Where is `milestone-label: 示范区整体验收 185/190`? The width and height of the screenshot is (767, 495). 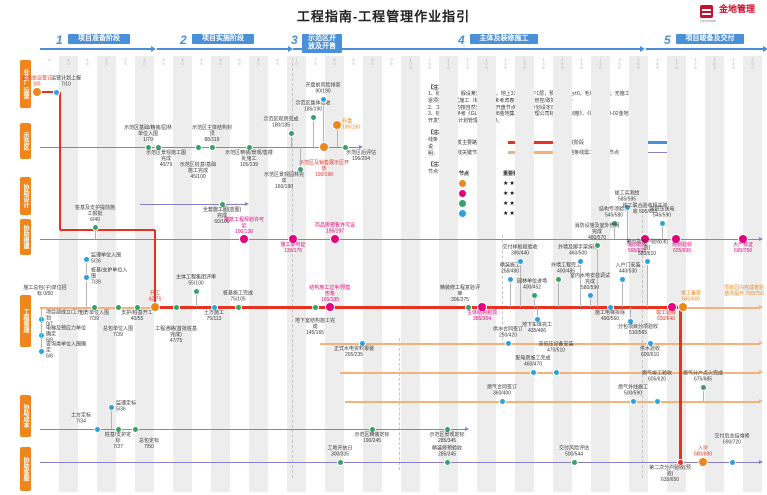 milestone-label: 示范区整体验收 185/190 is located at coordinates (313, 106).